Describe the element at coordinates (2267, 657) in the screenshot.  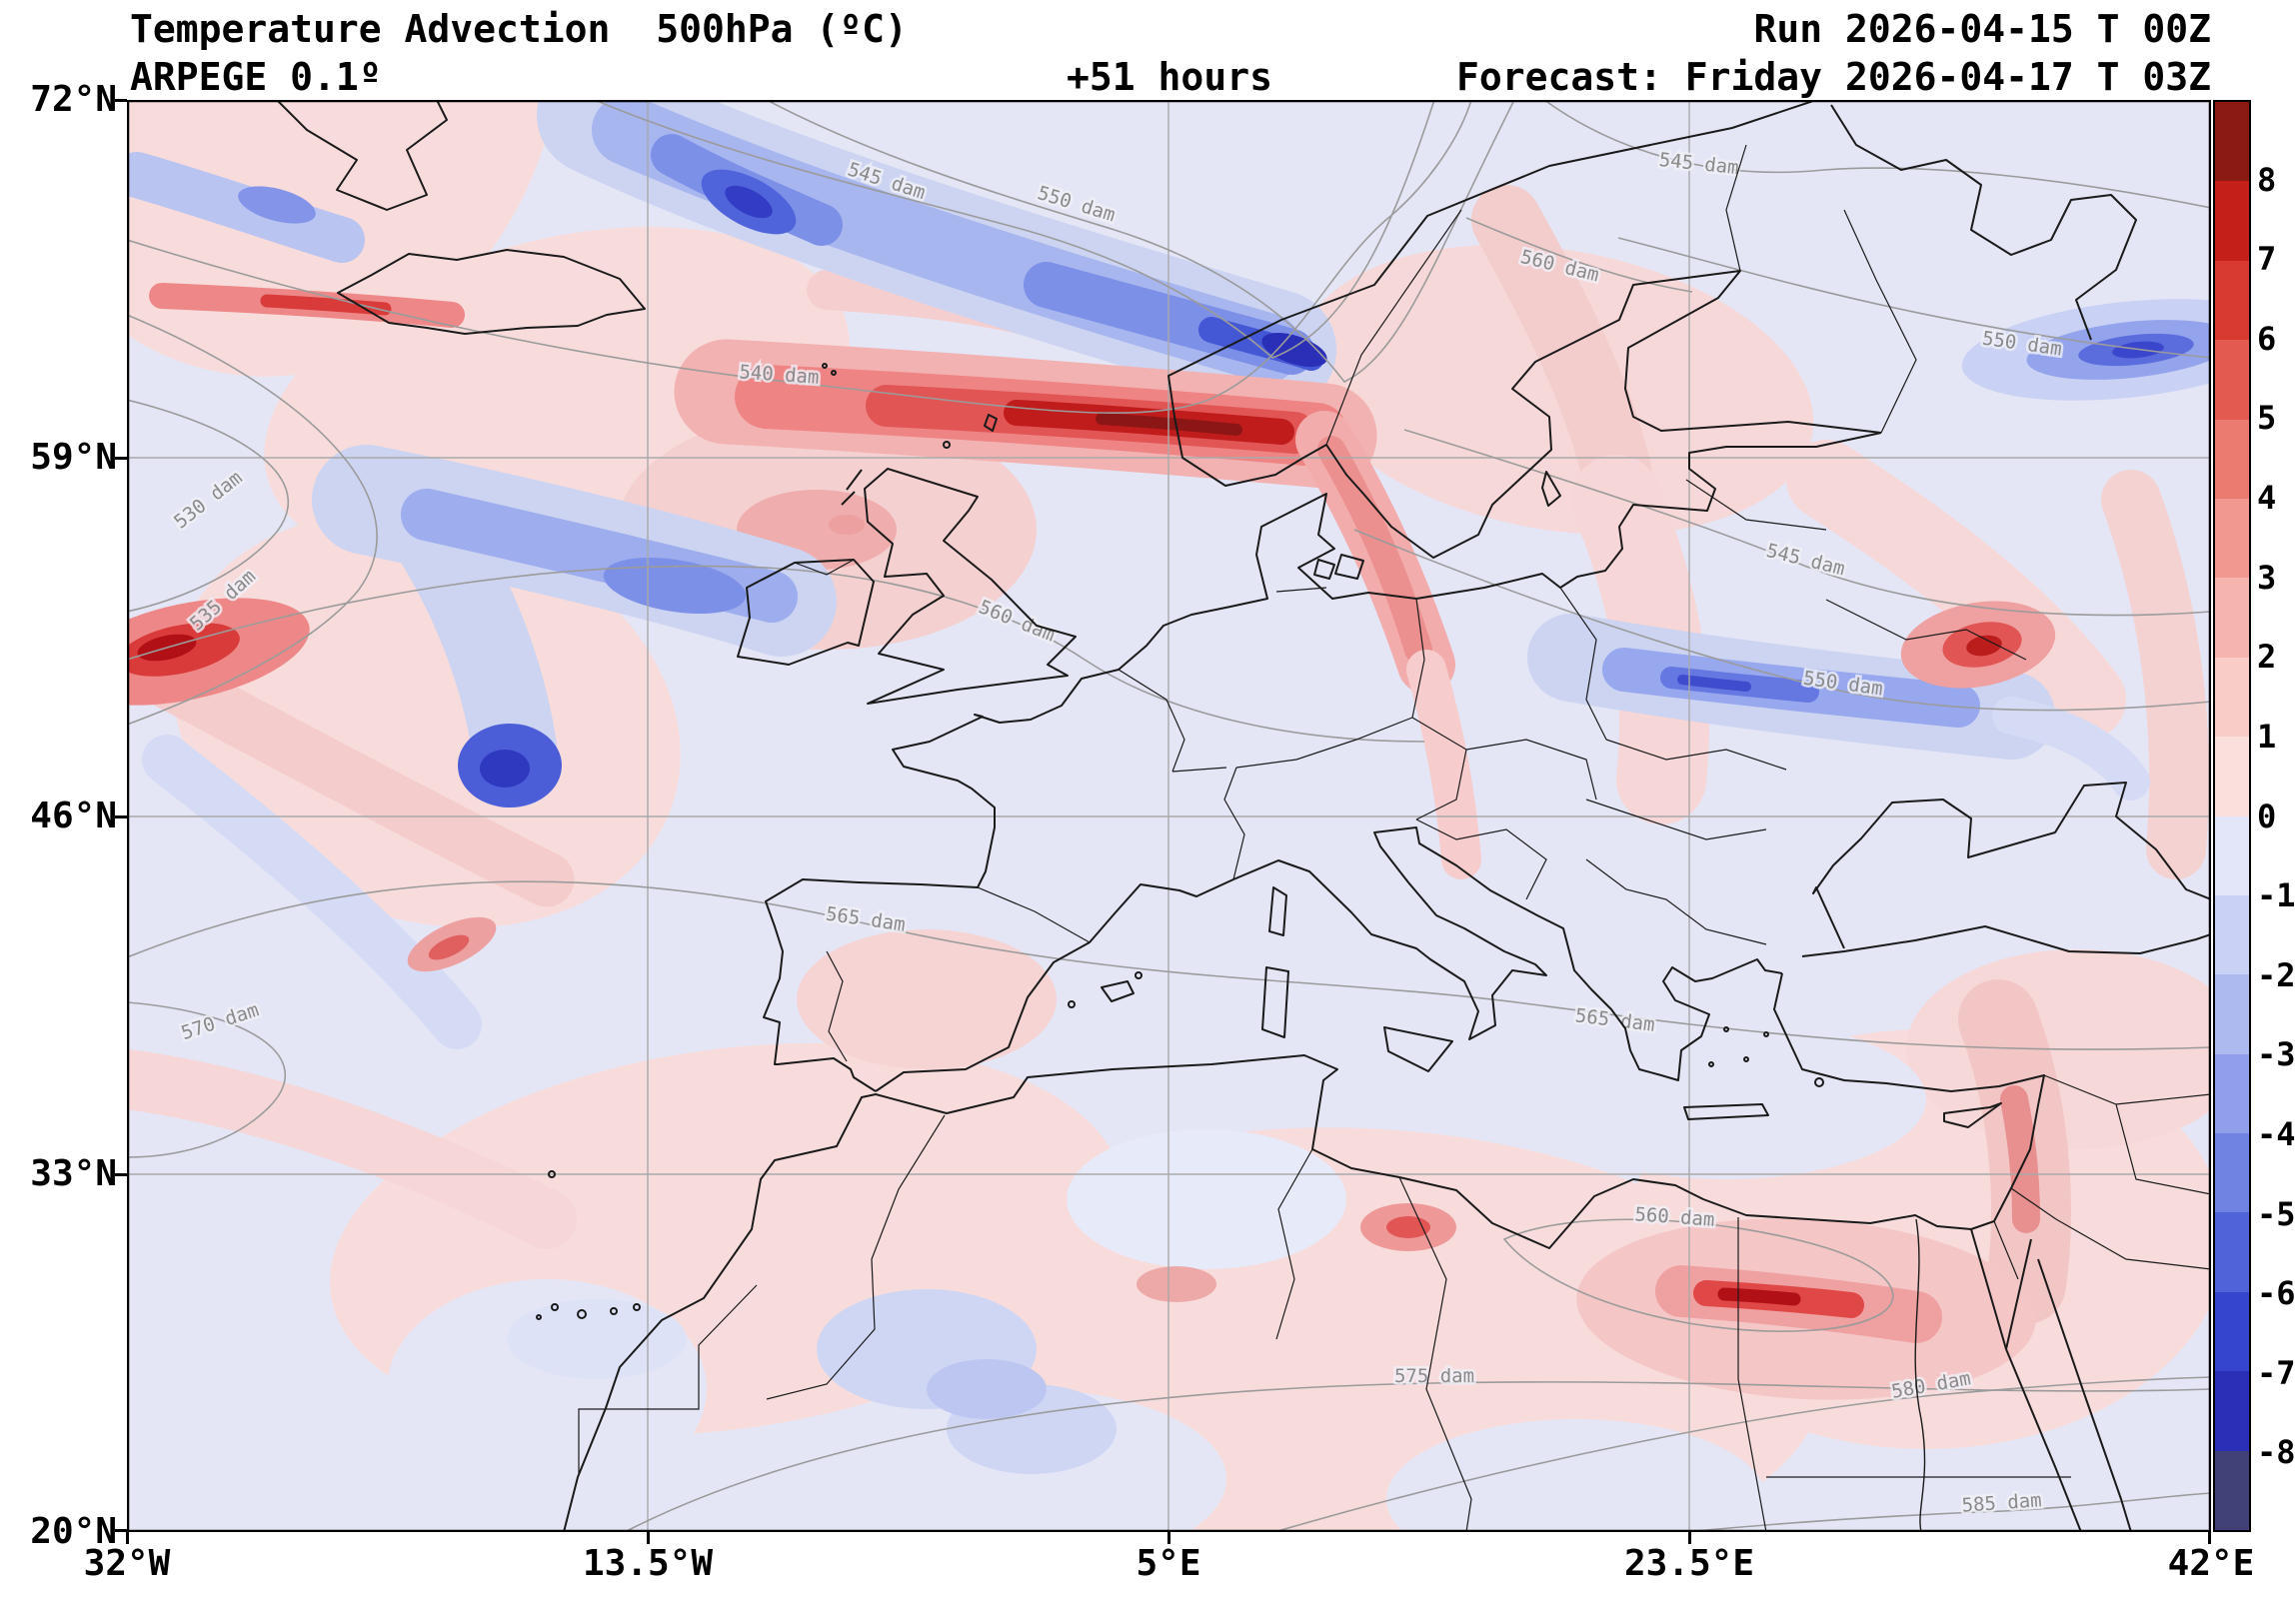
I see `colorbar-tick: 2` at that location.